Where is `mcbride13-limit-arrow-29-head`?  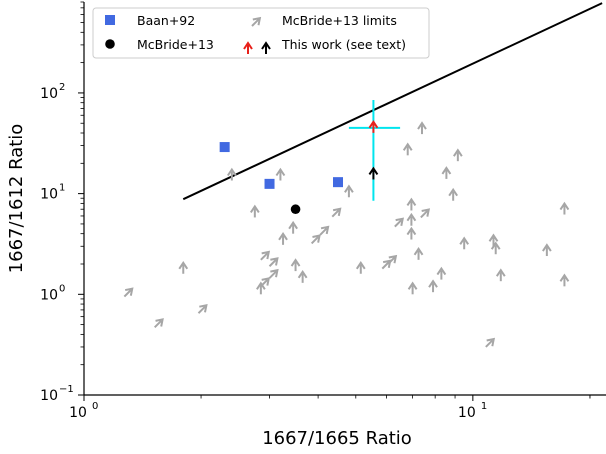 mcbride13-limit-arrow-29-head is located at coordinates (418, 251).